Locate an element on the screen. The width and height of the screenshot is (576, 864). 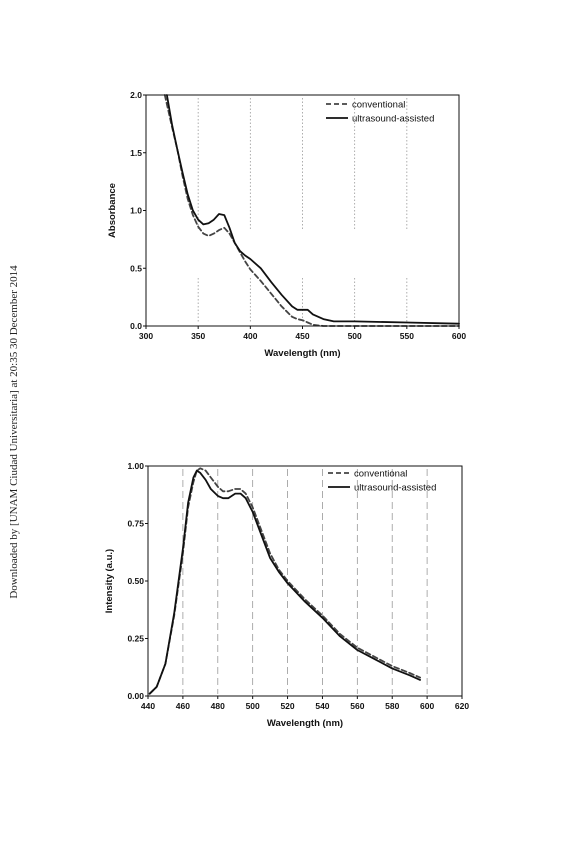
absorbance-y-tick-label: 0.5 is located at coordinates (136, 268).